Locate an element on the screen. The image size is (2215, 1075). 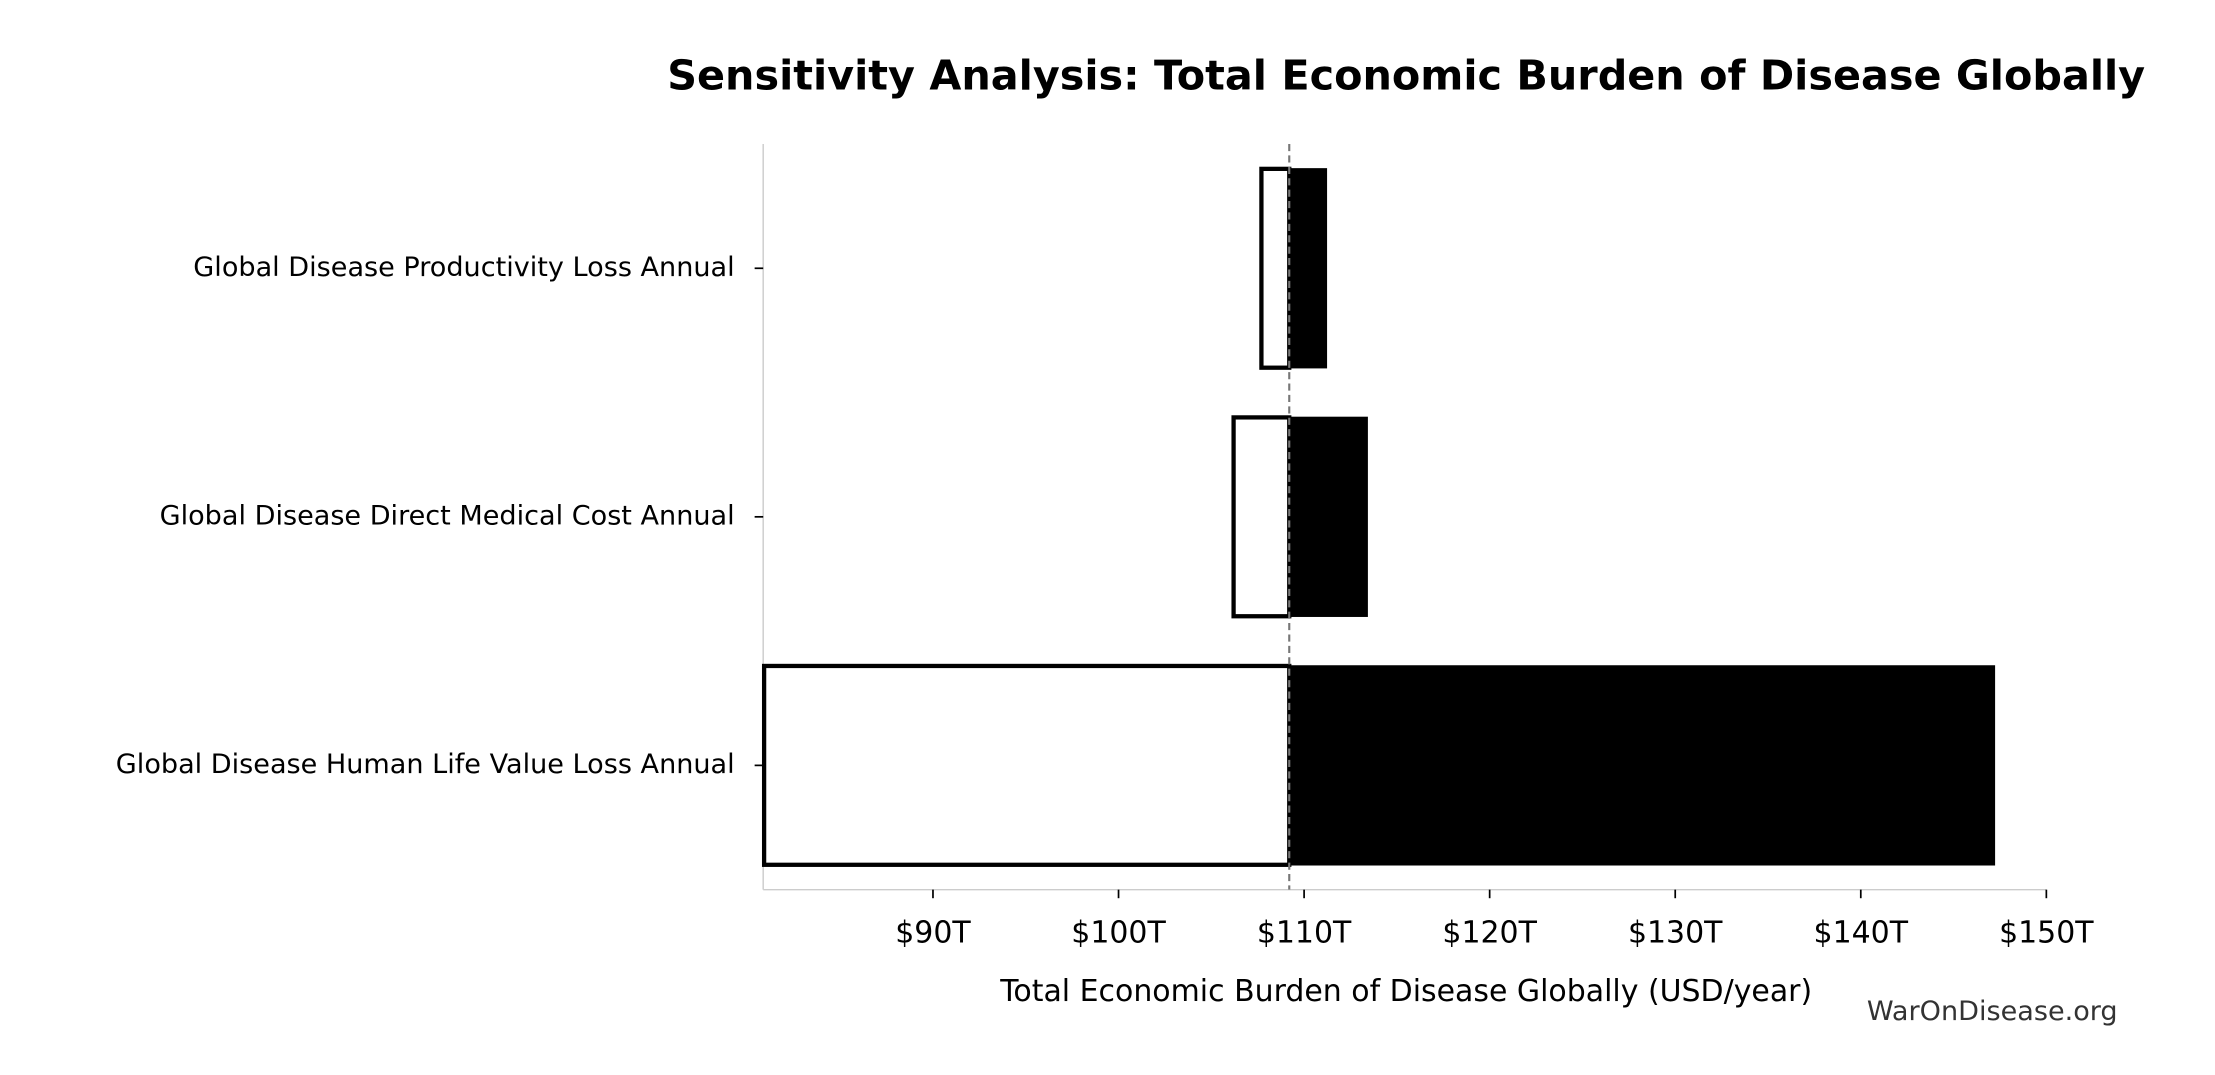
x-tick-label: $90T is located at coordinates (933, 932).